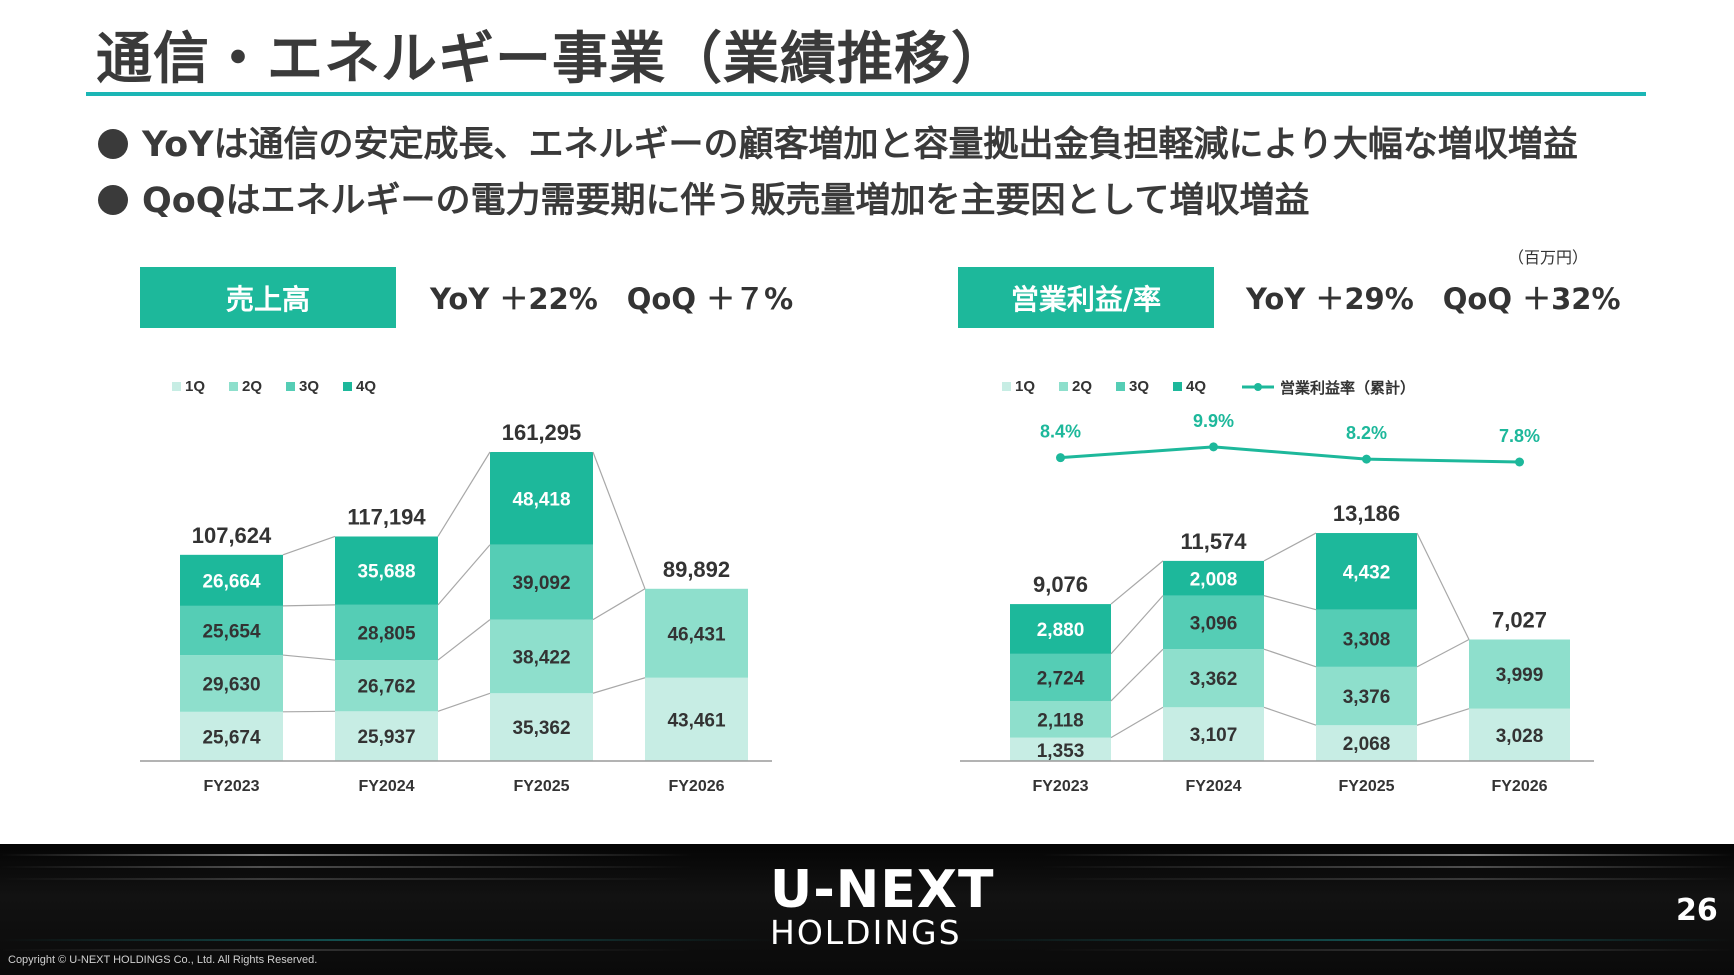 The image size is (1734, 975). I want to click on bar-label-FY2024-4Q: 35,688, so click(386, 572).